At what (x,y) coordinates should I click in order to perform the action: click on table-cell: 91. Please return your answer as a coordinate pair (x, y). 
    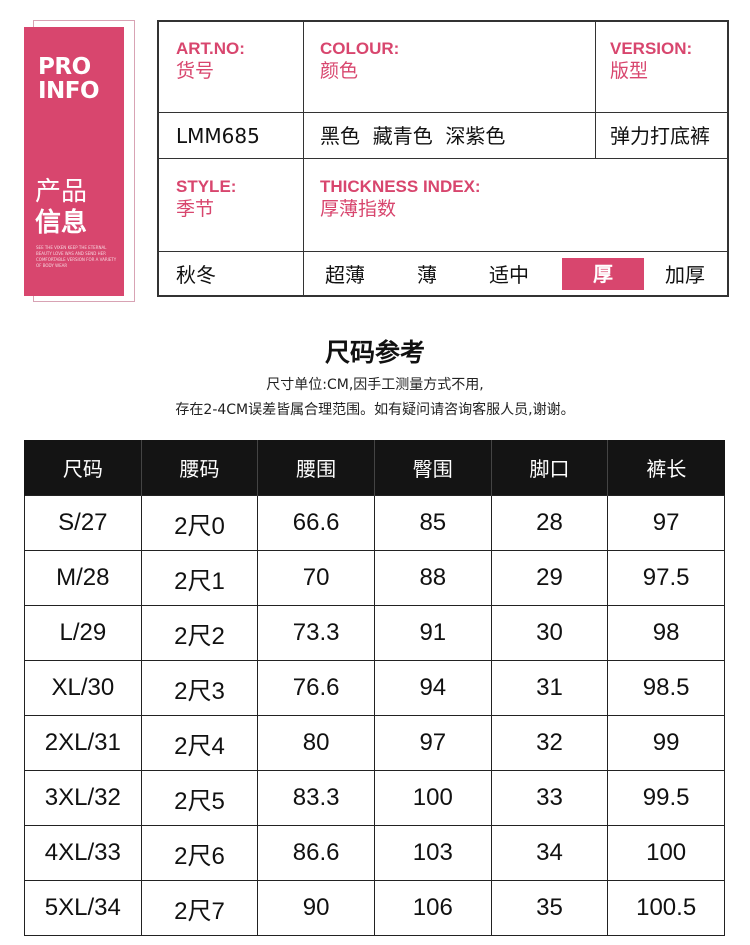
    Looking at the image, I should click on (432, 633).